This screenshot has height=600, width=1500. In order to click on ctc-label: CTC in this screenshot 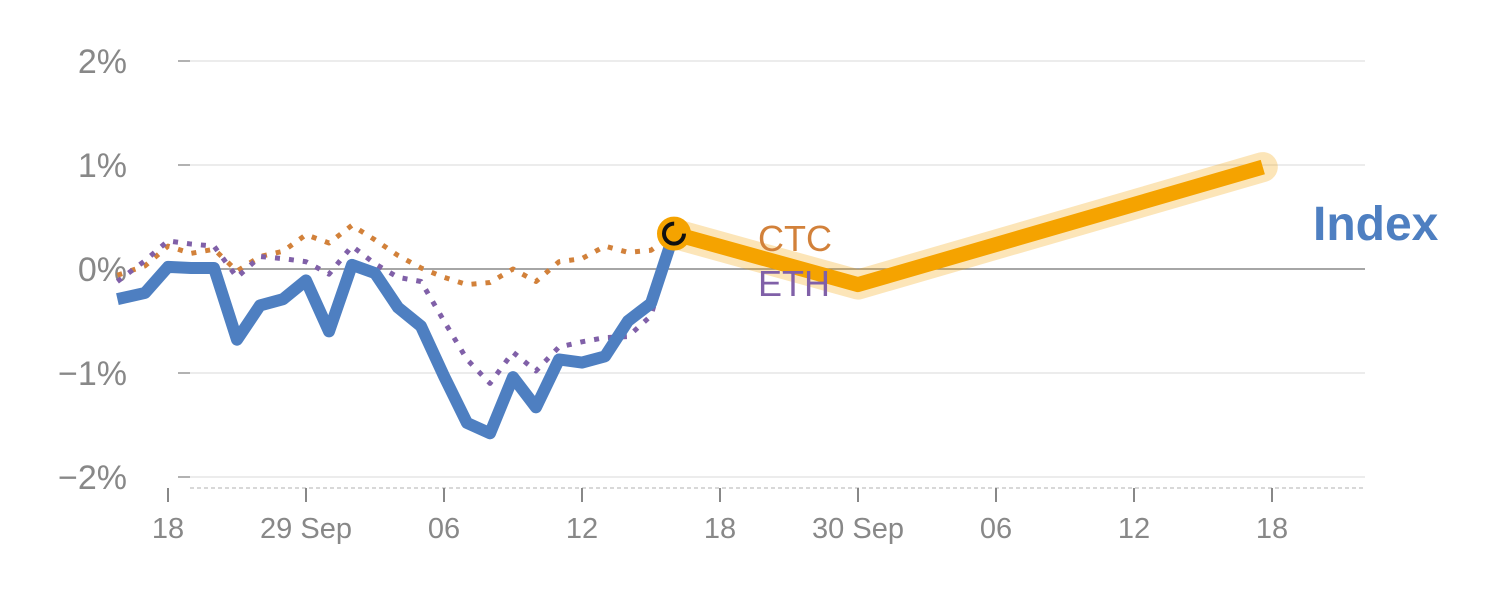, I will do `click(795, 238)`.